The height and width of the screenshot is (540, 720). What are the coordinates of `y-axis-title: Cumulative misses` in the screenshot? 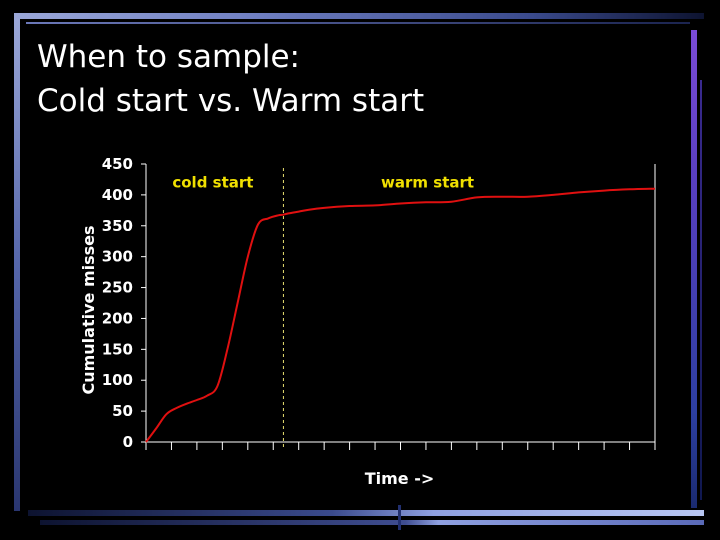 It's located at (88, 309).